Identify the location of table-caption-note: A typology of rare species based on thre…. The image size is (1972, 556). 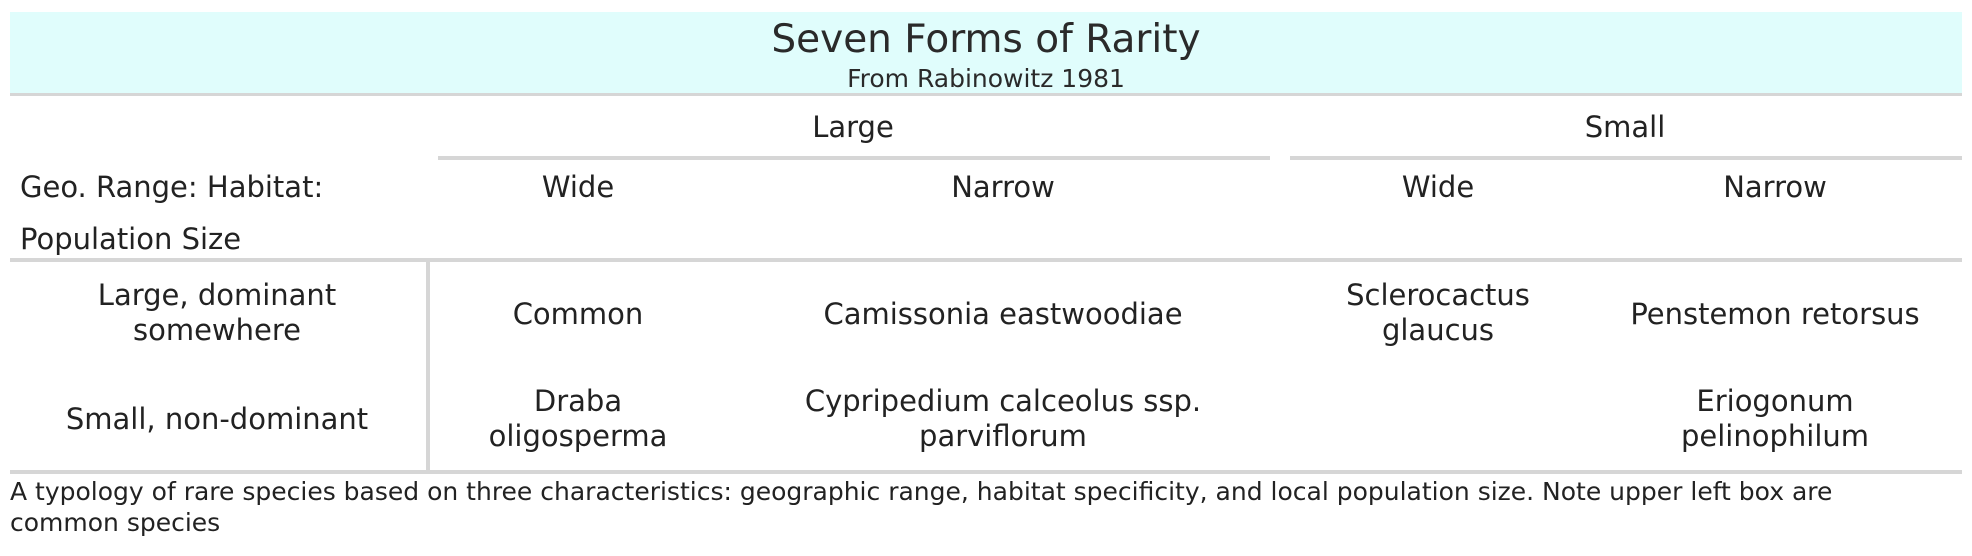
(921, 507).